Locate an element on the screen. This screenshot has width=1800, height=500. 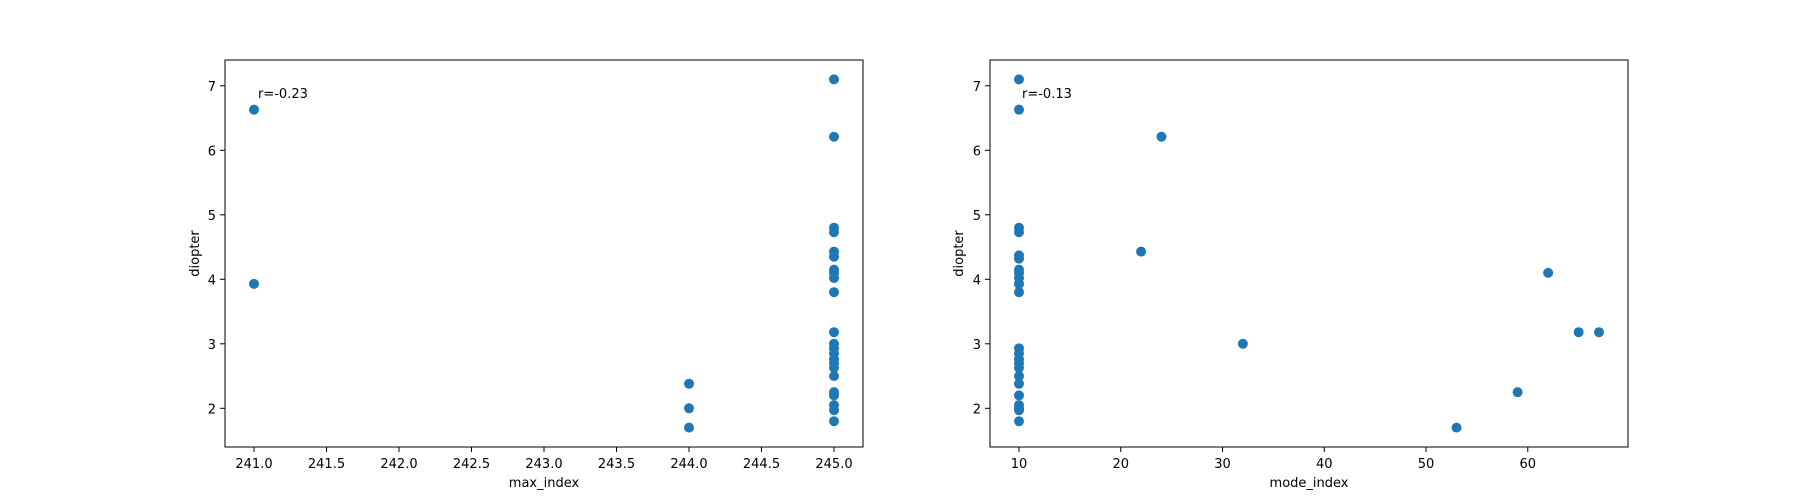
x-tick-label: 50 is located at coordinates (1426, 464).